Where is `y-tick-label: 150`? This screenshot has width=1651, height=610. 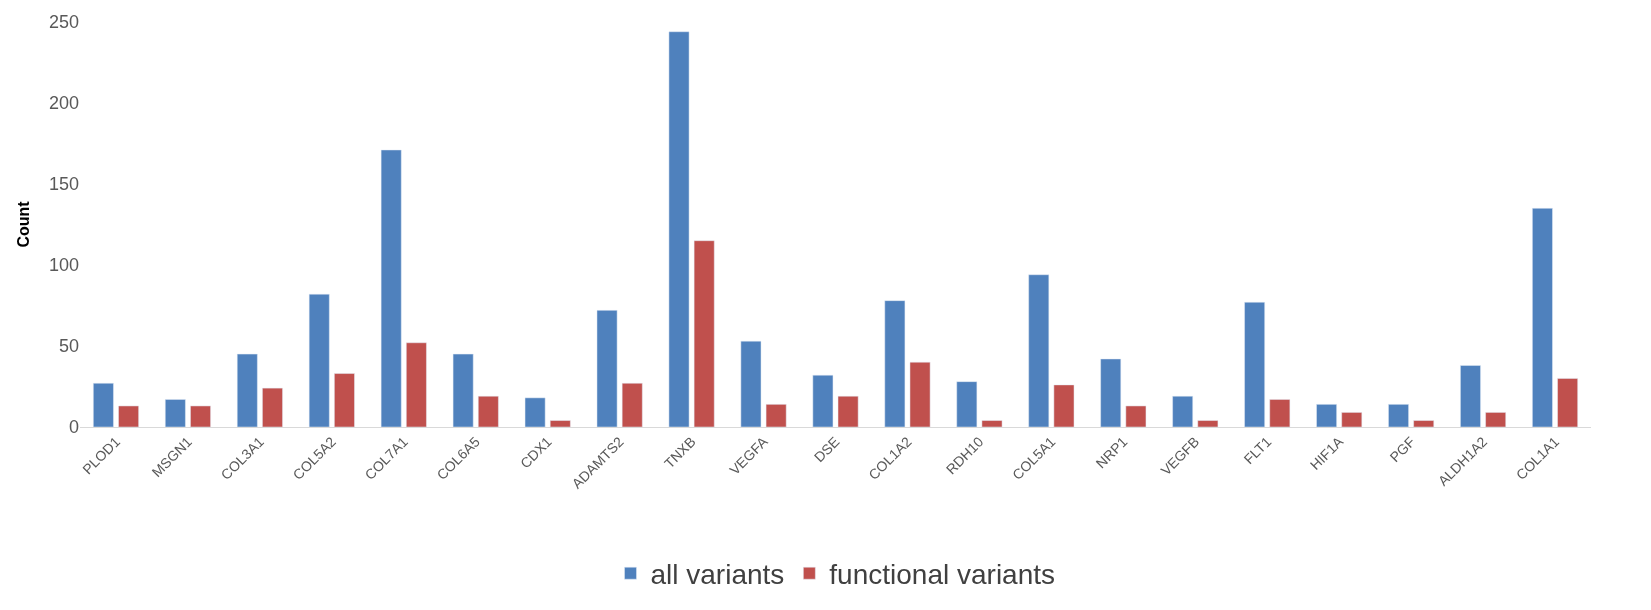
y-tick-label: 150 is located at coordinates (63, 184).